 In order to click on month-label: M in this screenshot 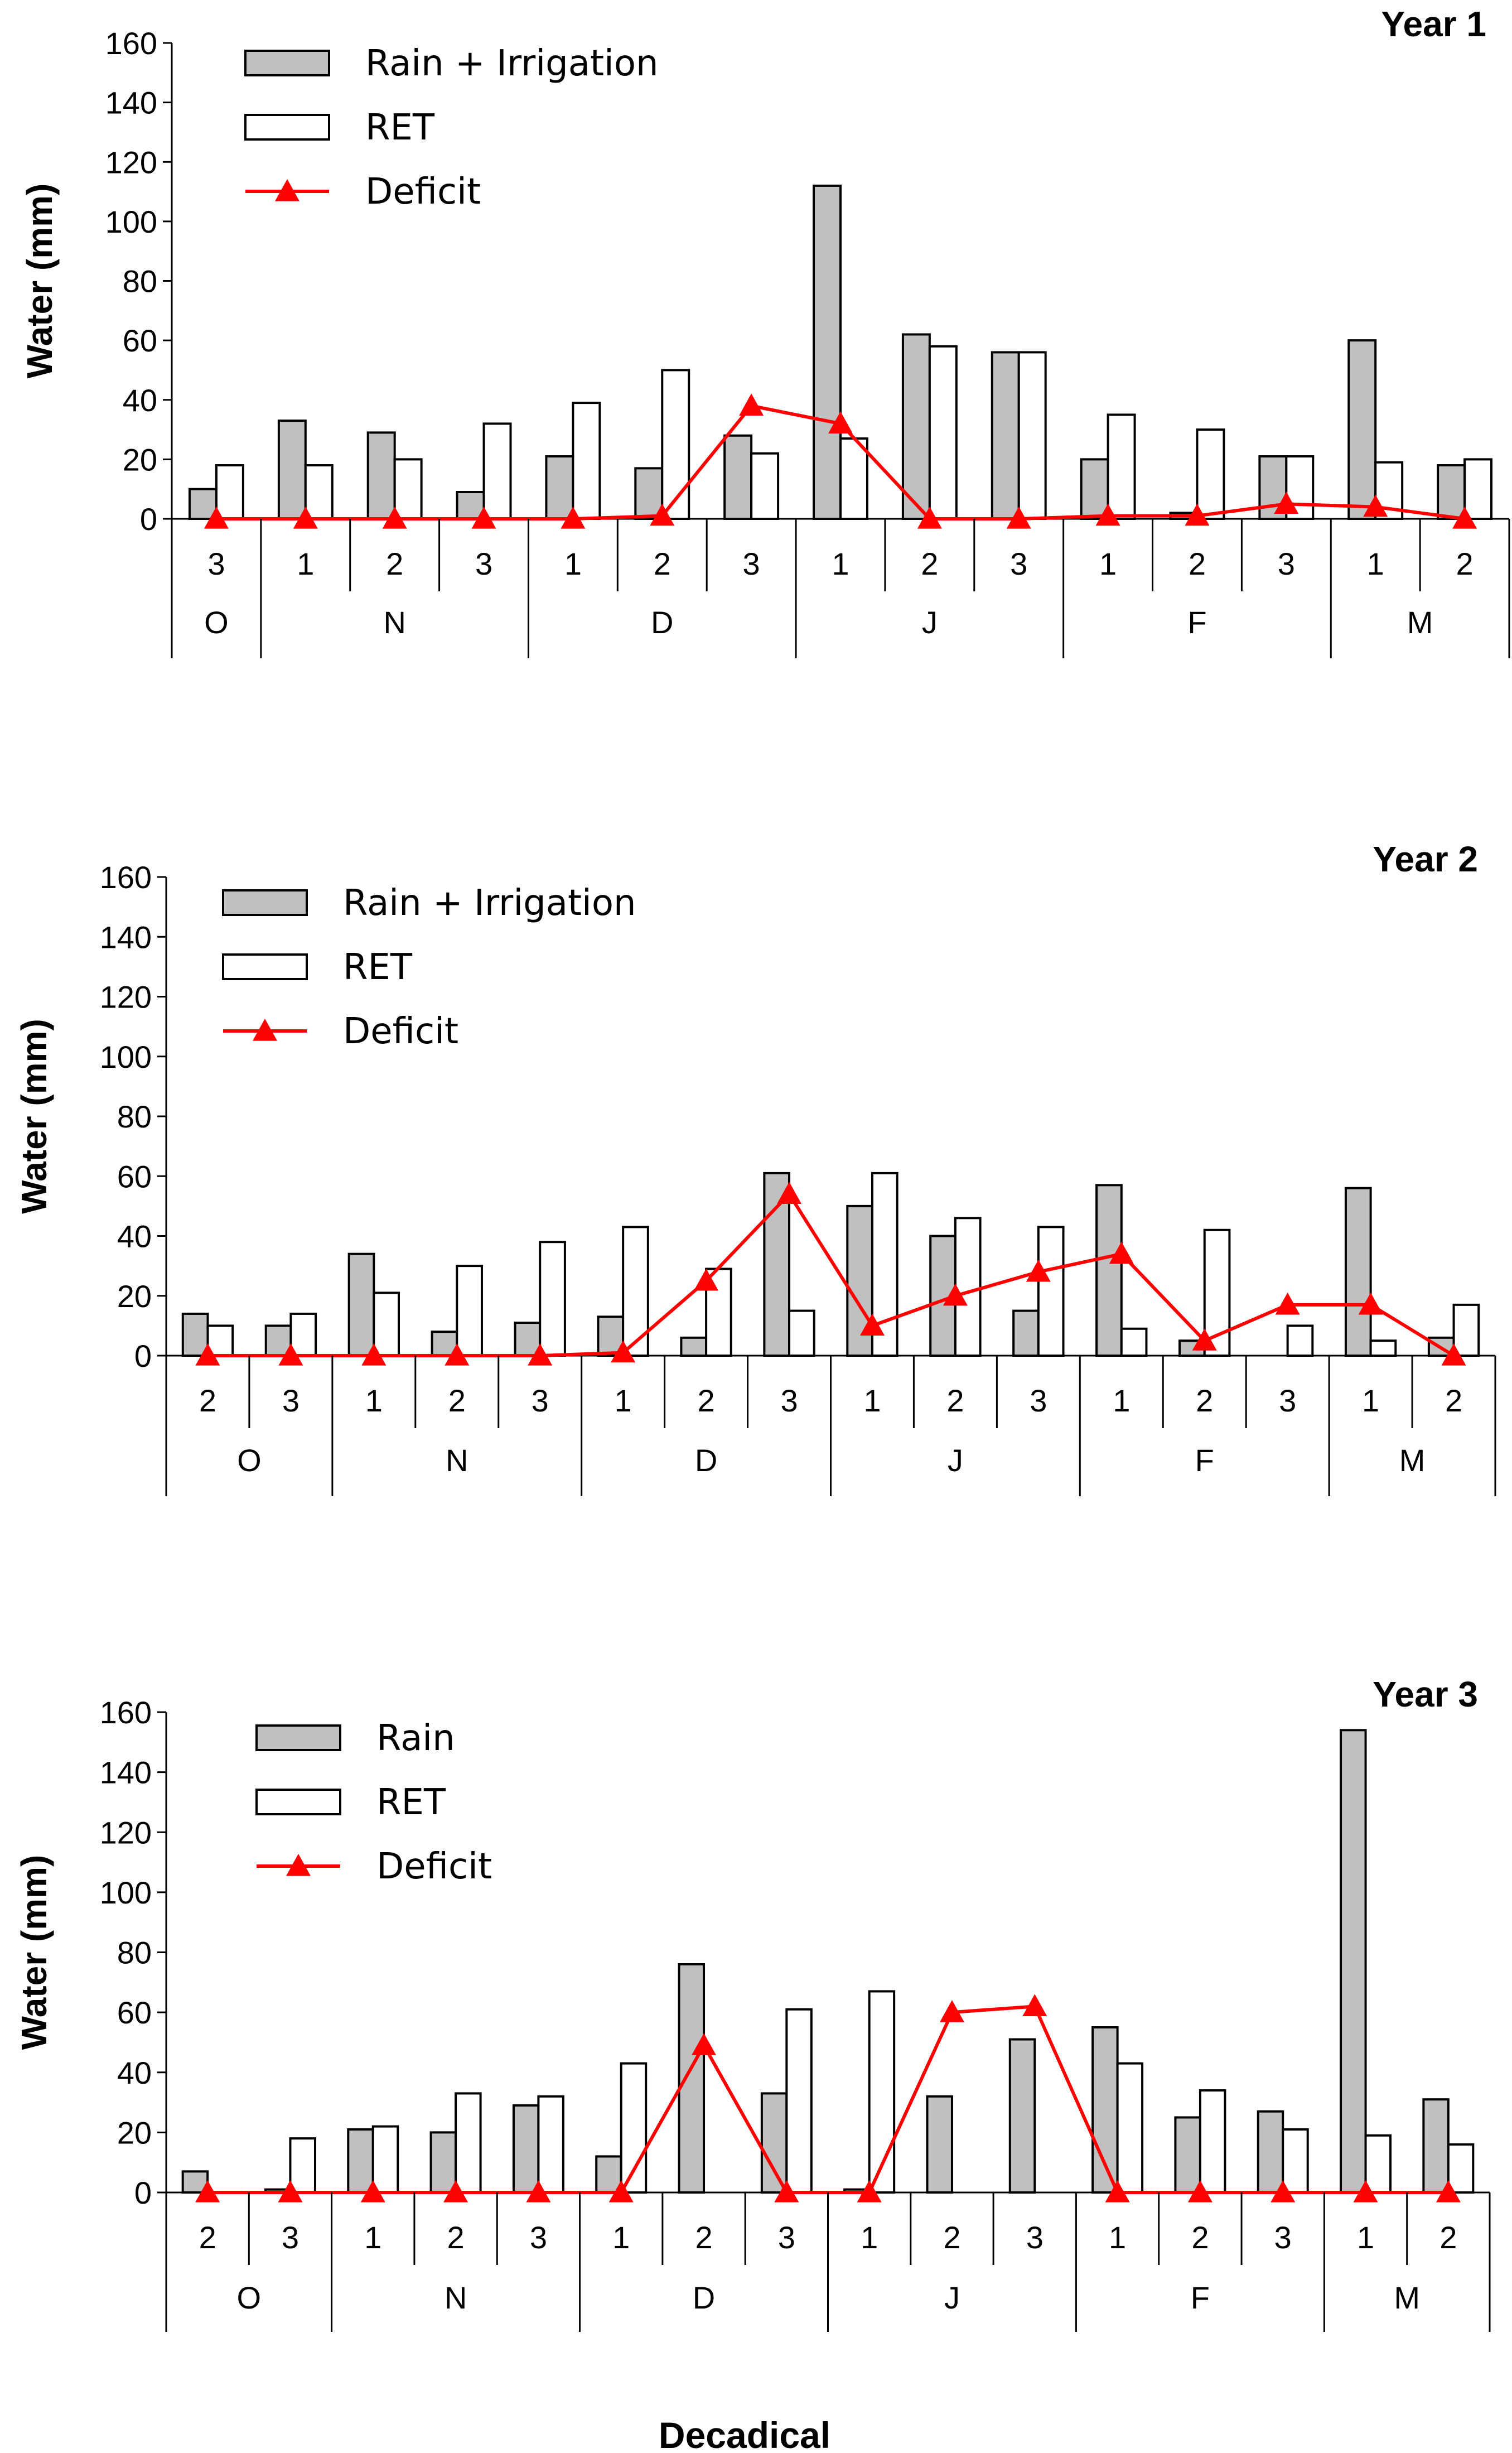, I will do `click(1420, 622)`.